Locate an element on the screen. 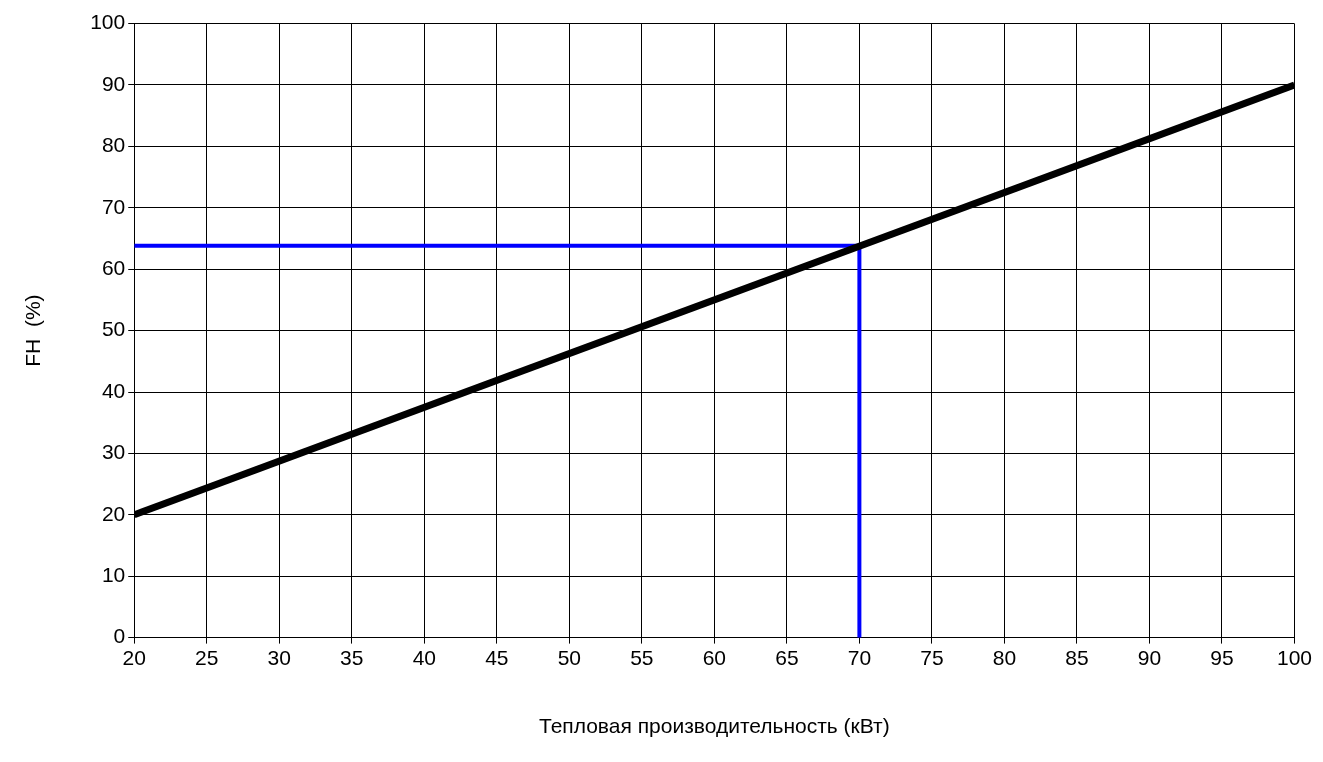 The height and width of the screenshot is (762, 1323). y-tick-label: 70 is located at coordinates (113, 206).